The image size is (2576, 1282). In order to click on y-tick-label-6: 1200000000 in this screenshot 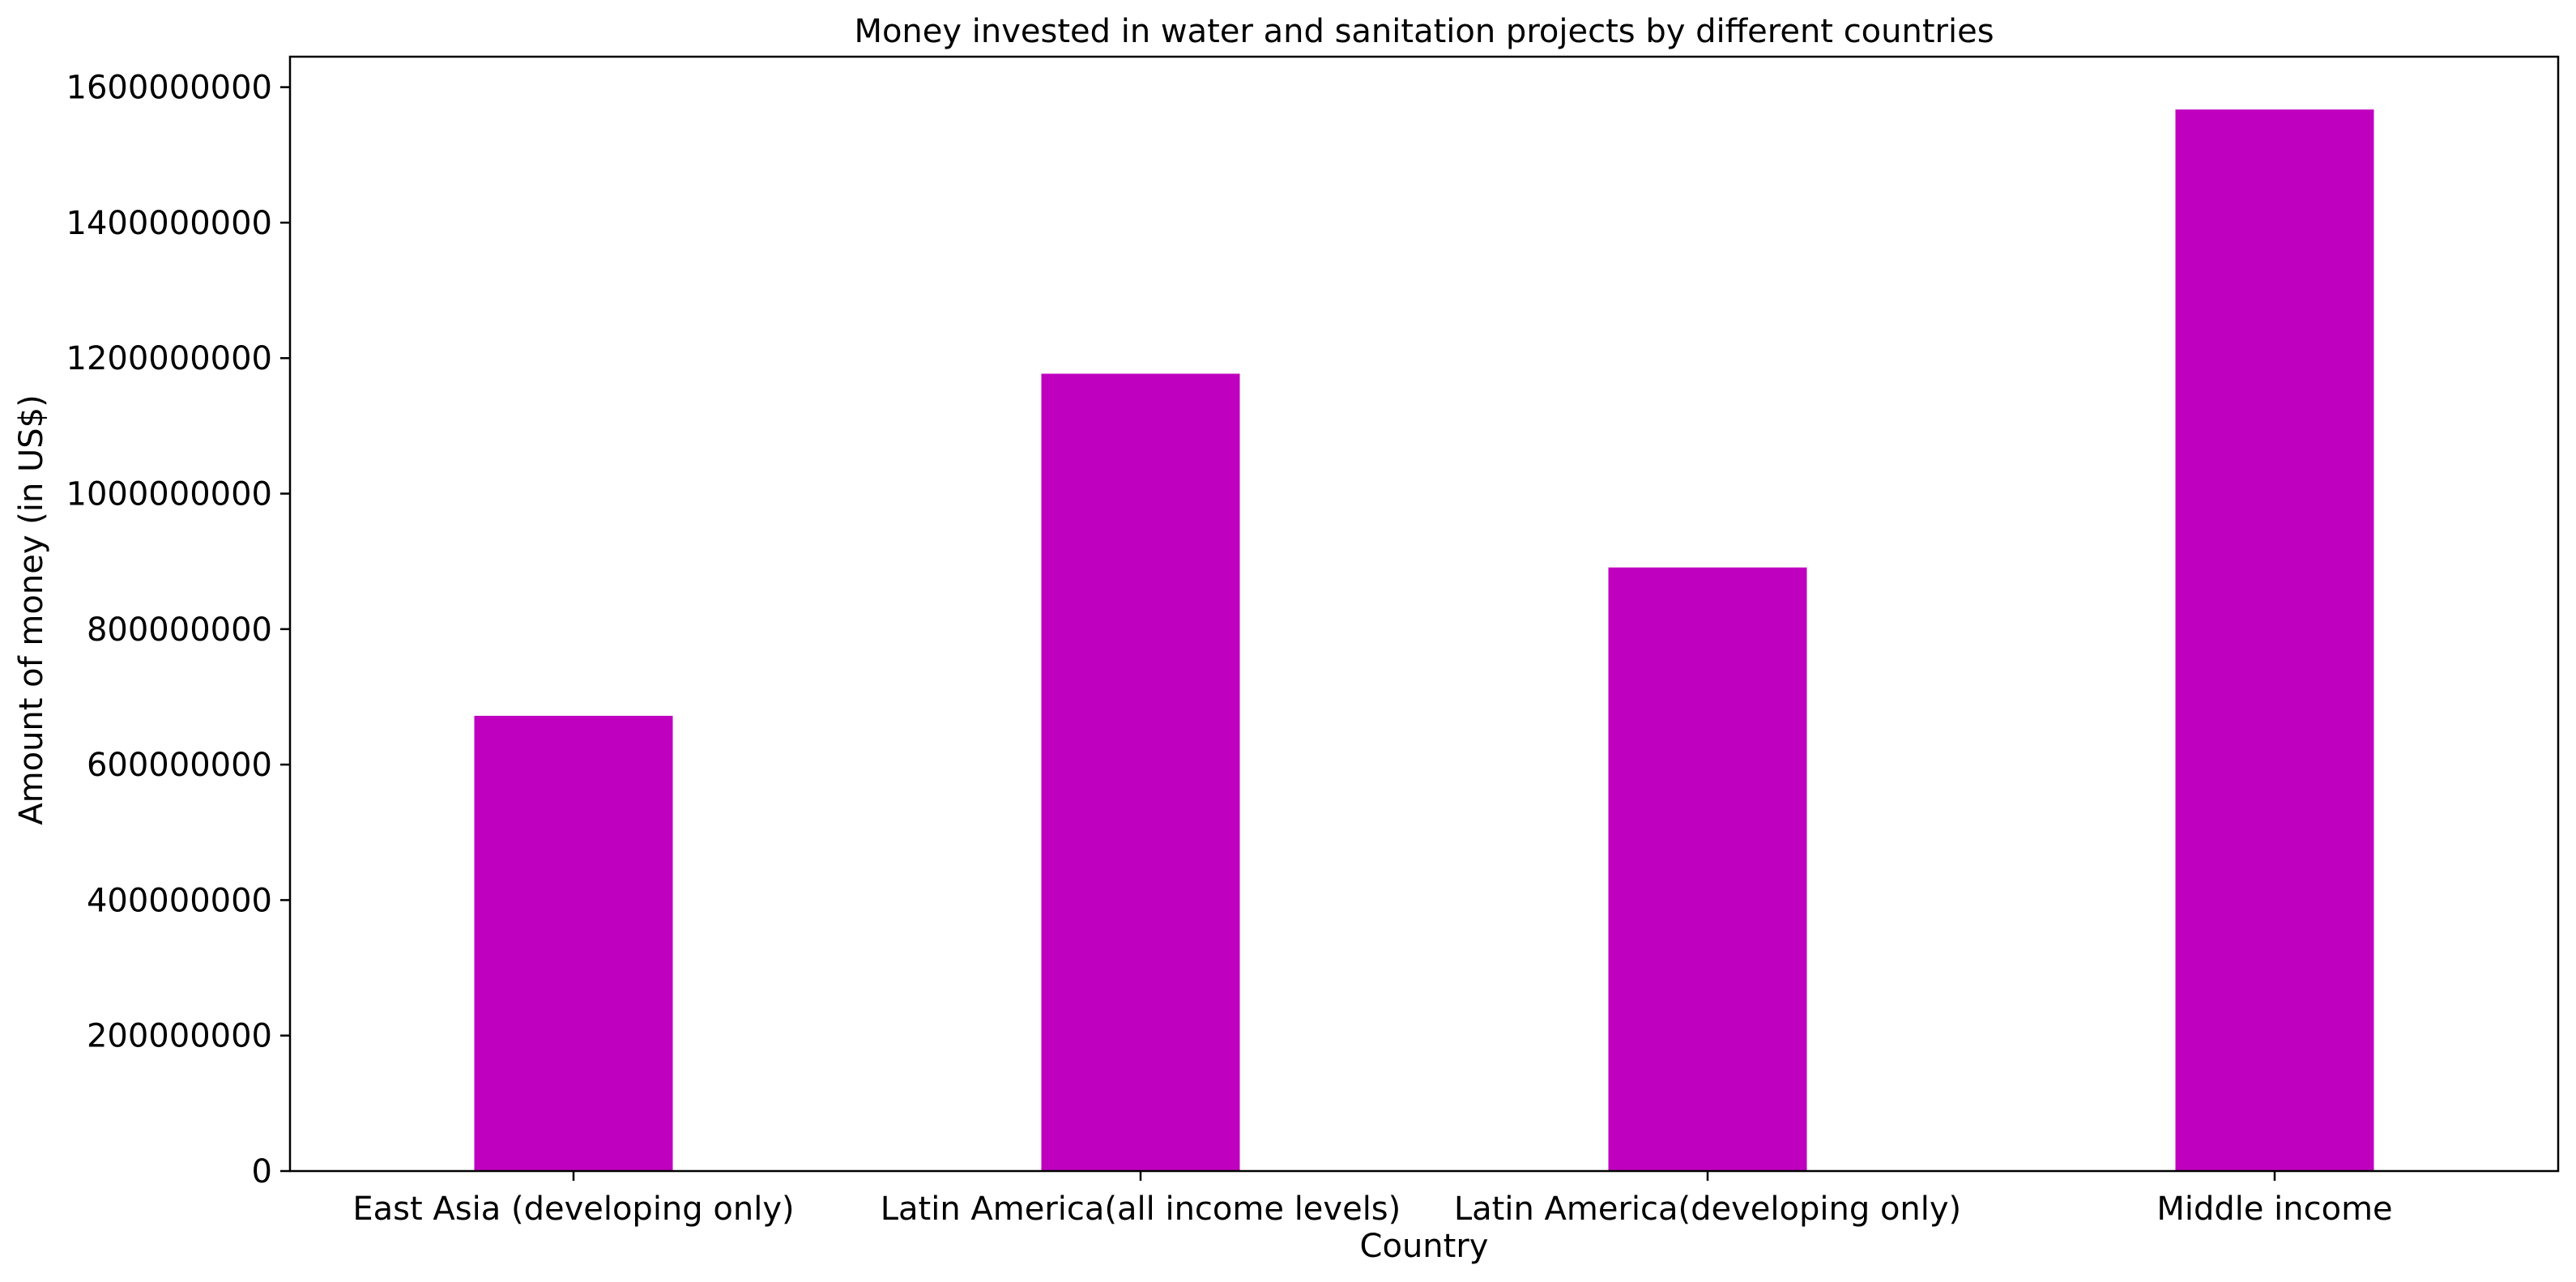, I will do `click(170, 358)`.